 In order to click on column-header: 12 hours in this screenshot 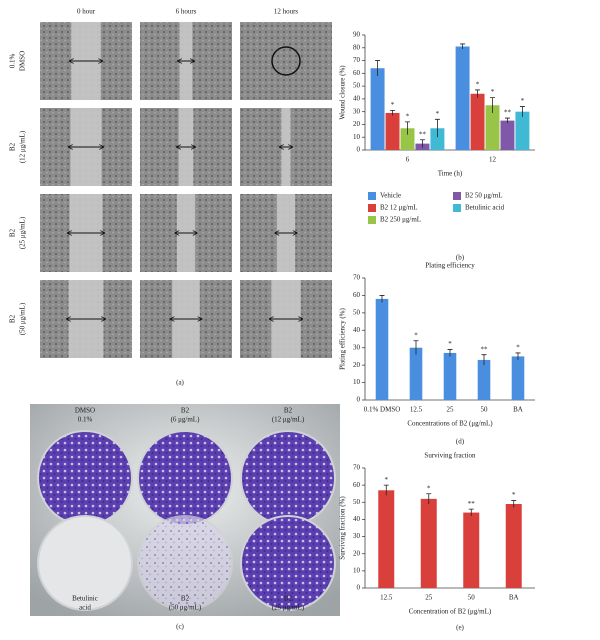, I will do `click(286, 12)`.